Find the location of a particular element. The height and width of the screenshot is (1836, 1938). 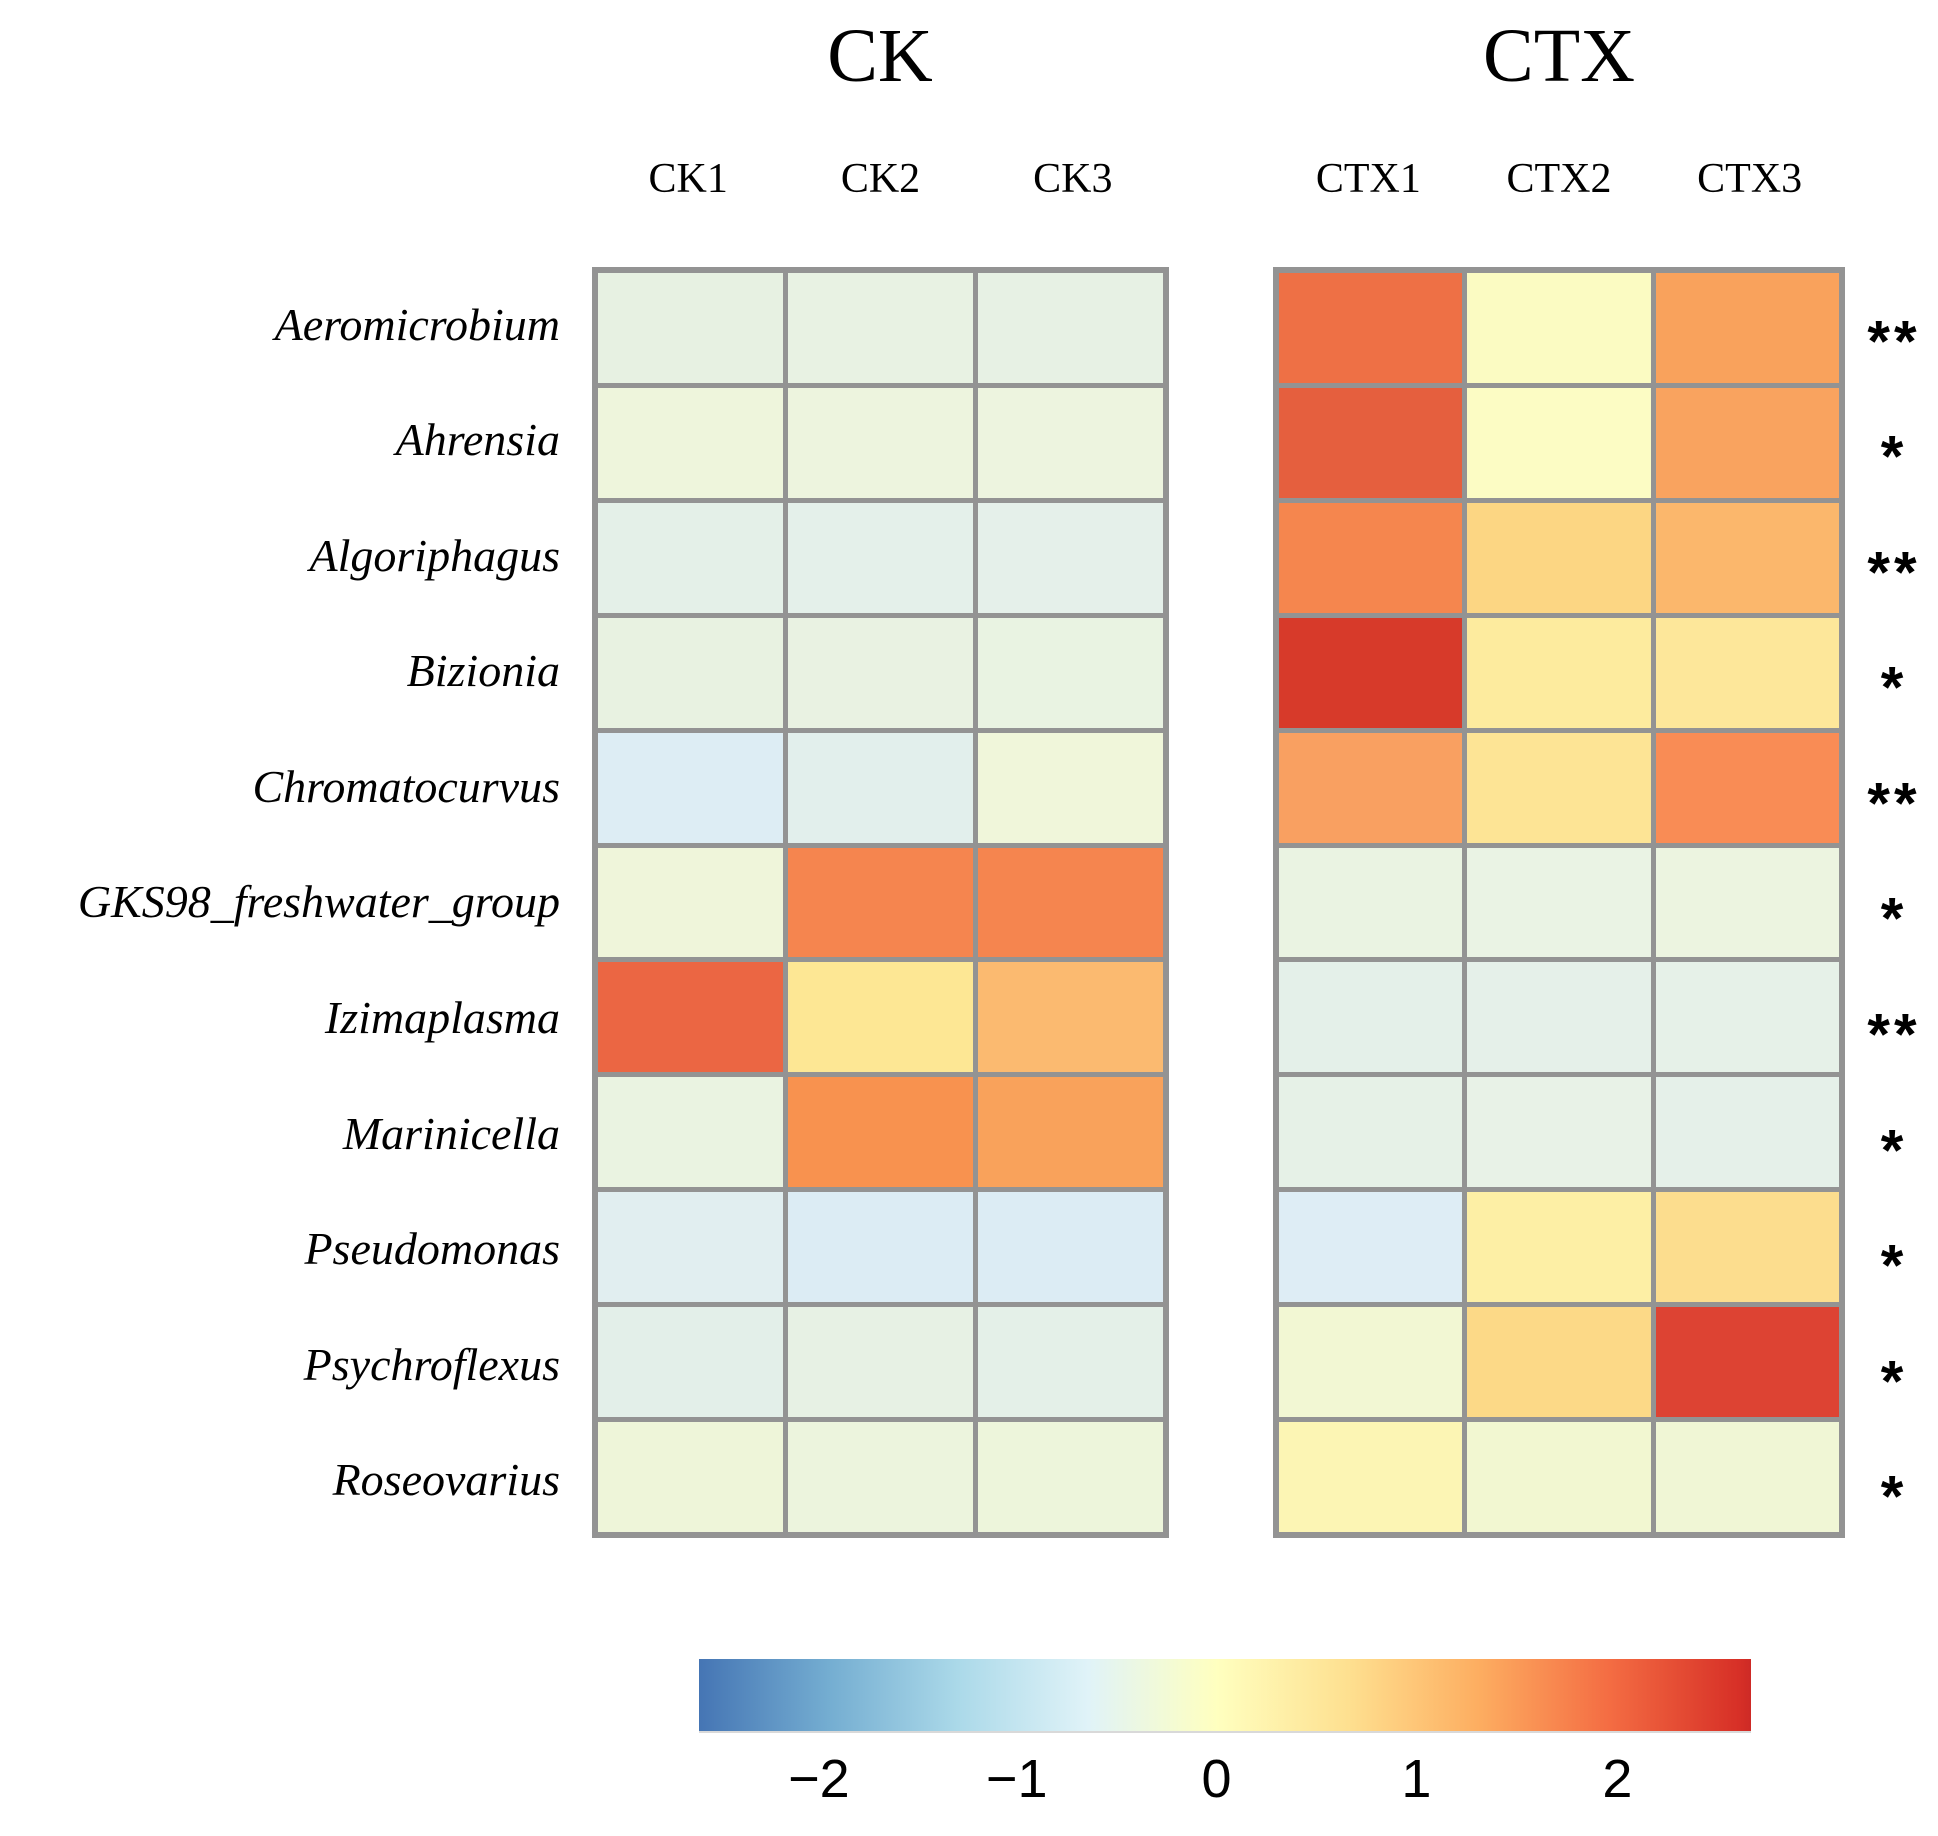

row-label: GKS98_freshwater_group is located at coordinates (318, 902).